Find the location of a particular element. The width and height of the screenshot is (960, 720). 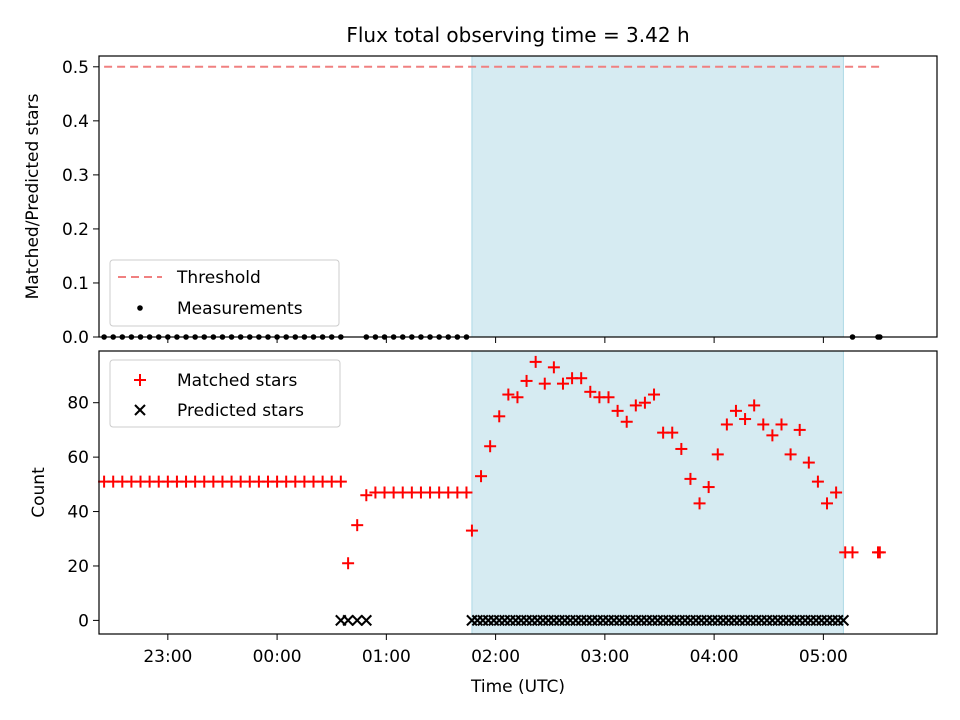

top-legend-box is located at coordinates (224, 293).